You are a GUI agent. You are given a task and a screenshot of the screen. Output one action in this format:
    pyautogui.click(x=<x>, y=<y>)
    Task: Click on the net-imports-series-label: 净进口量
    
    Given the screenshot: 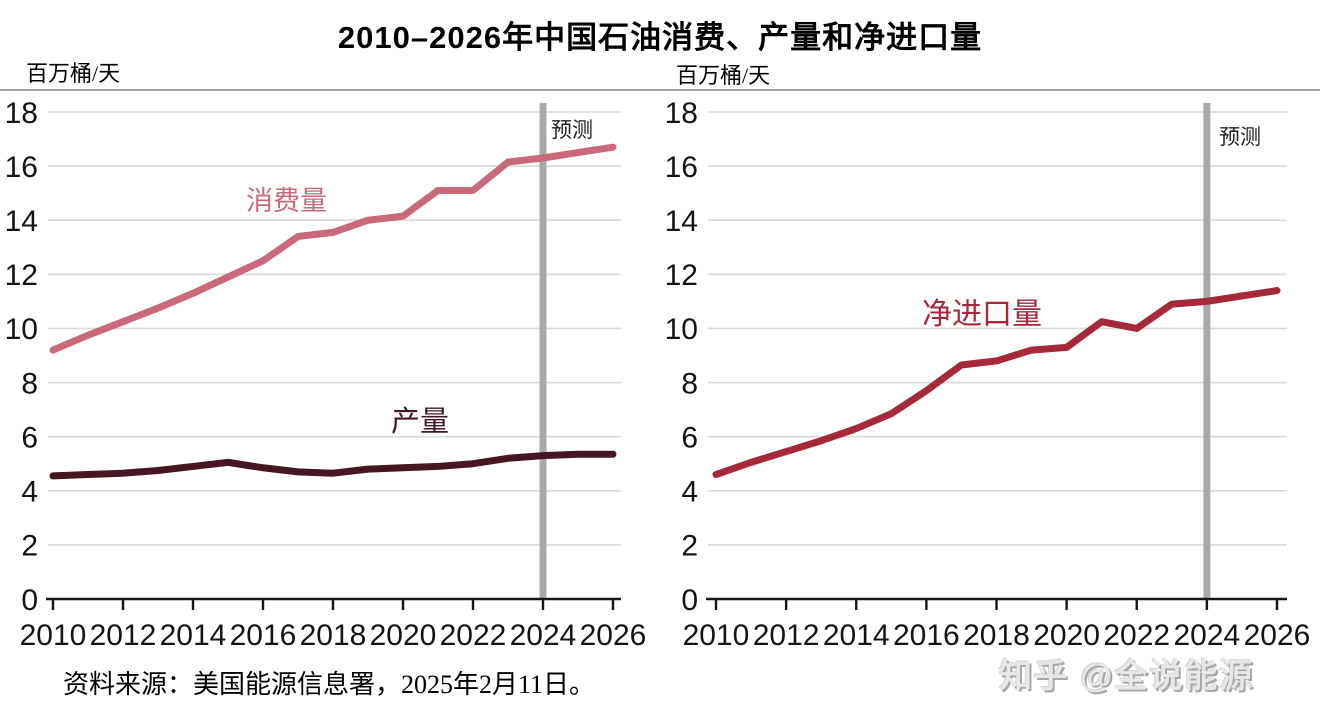 What is the action you would take?
    pyautogui.click(x=982, y=314)
    